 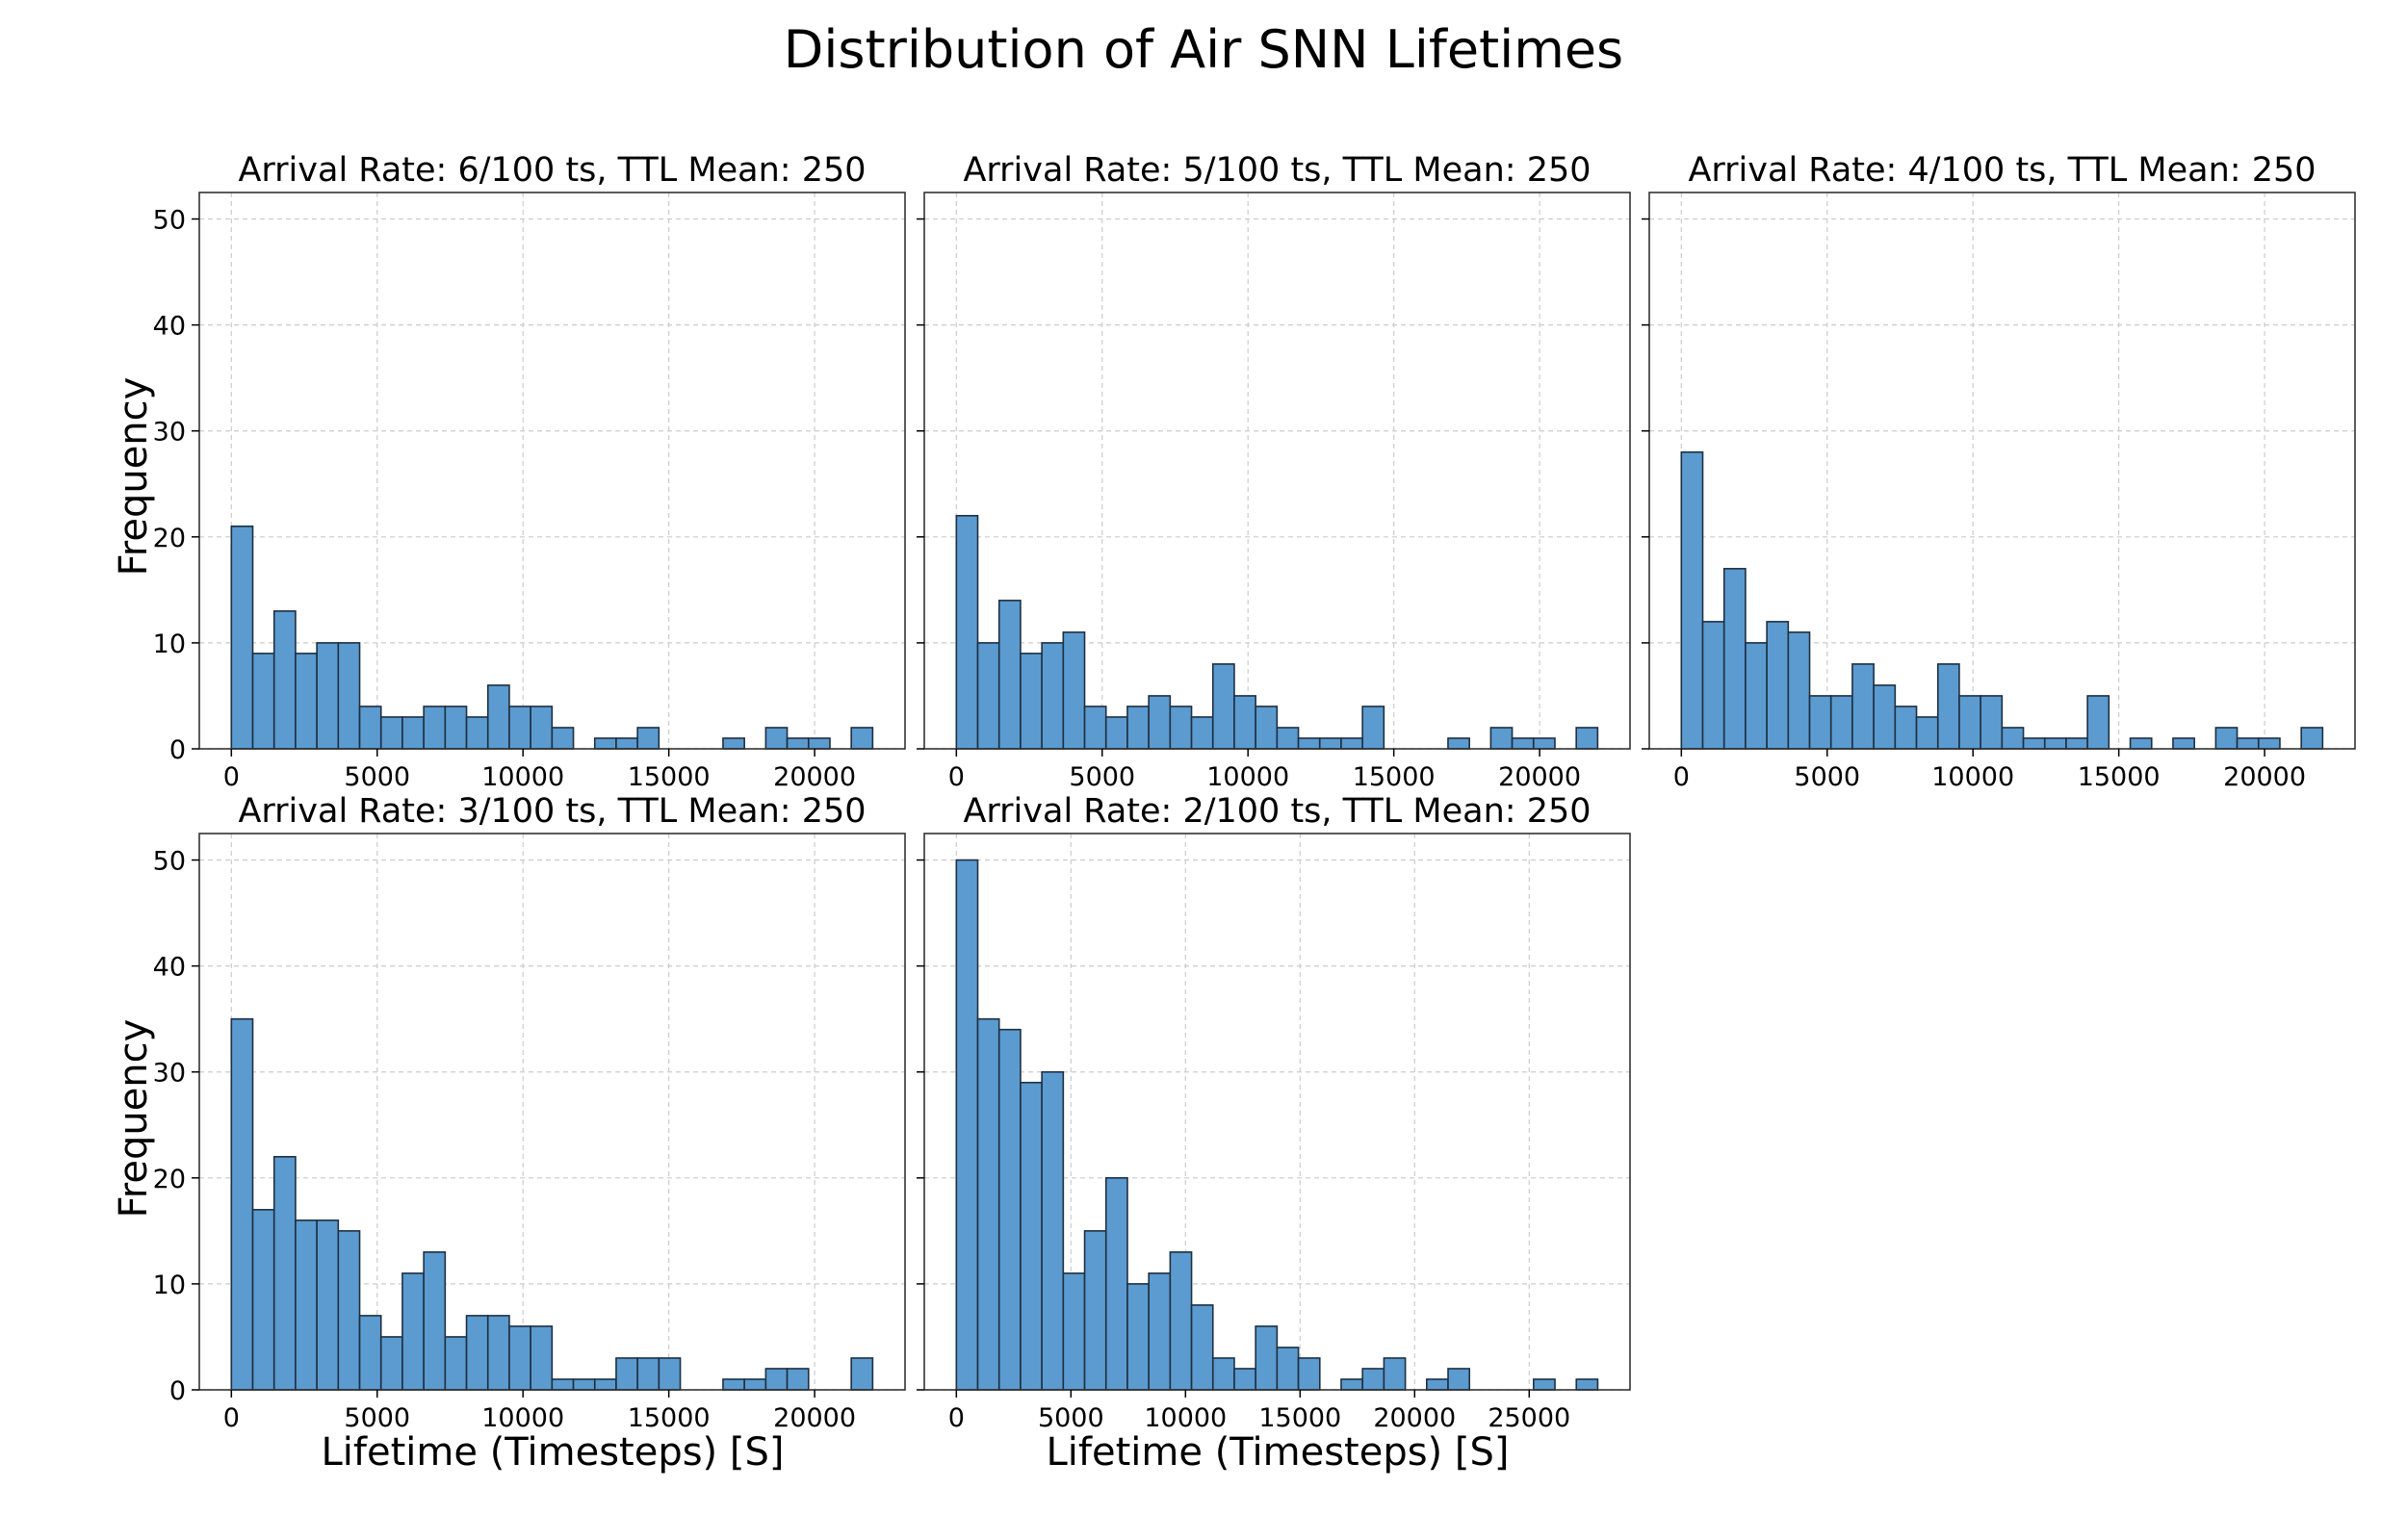 I want to click on y-tick-label: 30, so click(x=169, y=1074).